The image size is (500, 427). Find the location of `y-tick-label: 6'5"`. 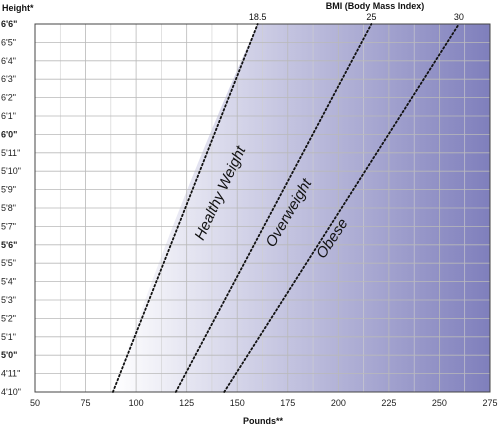

y-tick-label: 6'5" is located at coordinates (8, 42).